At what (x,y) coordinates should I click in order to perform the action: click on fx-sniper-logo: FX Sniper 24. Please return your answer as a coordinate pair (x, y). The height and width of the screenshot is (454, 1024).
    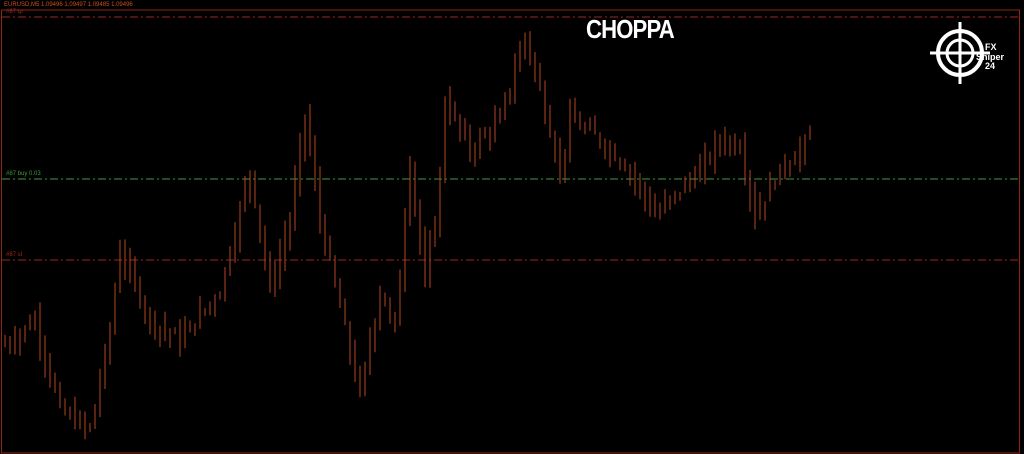
    Looking at the image, I should click on (970, 55).